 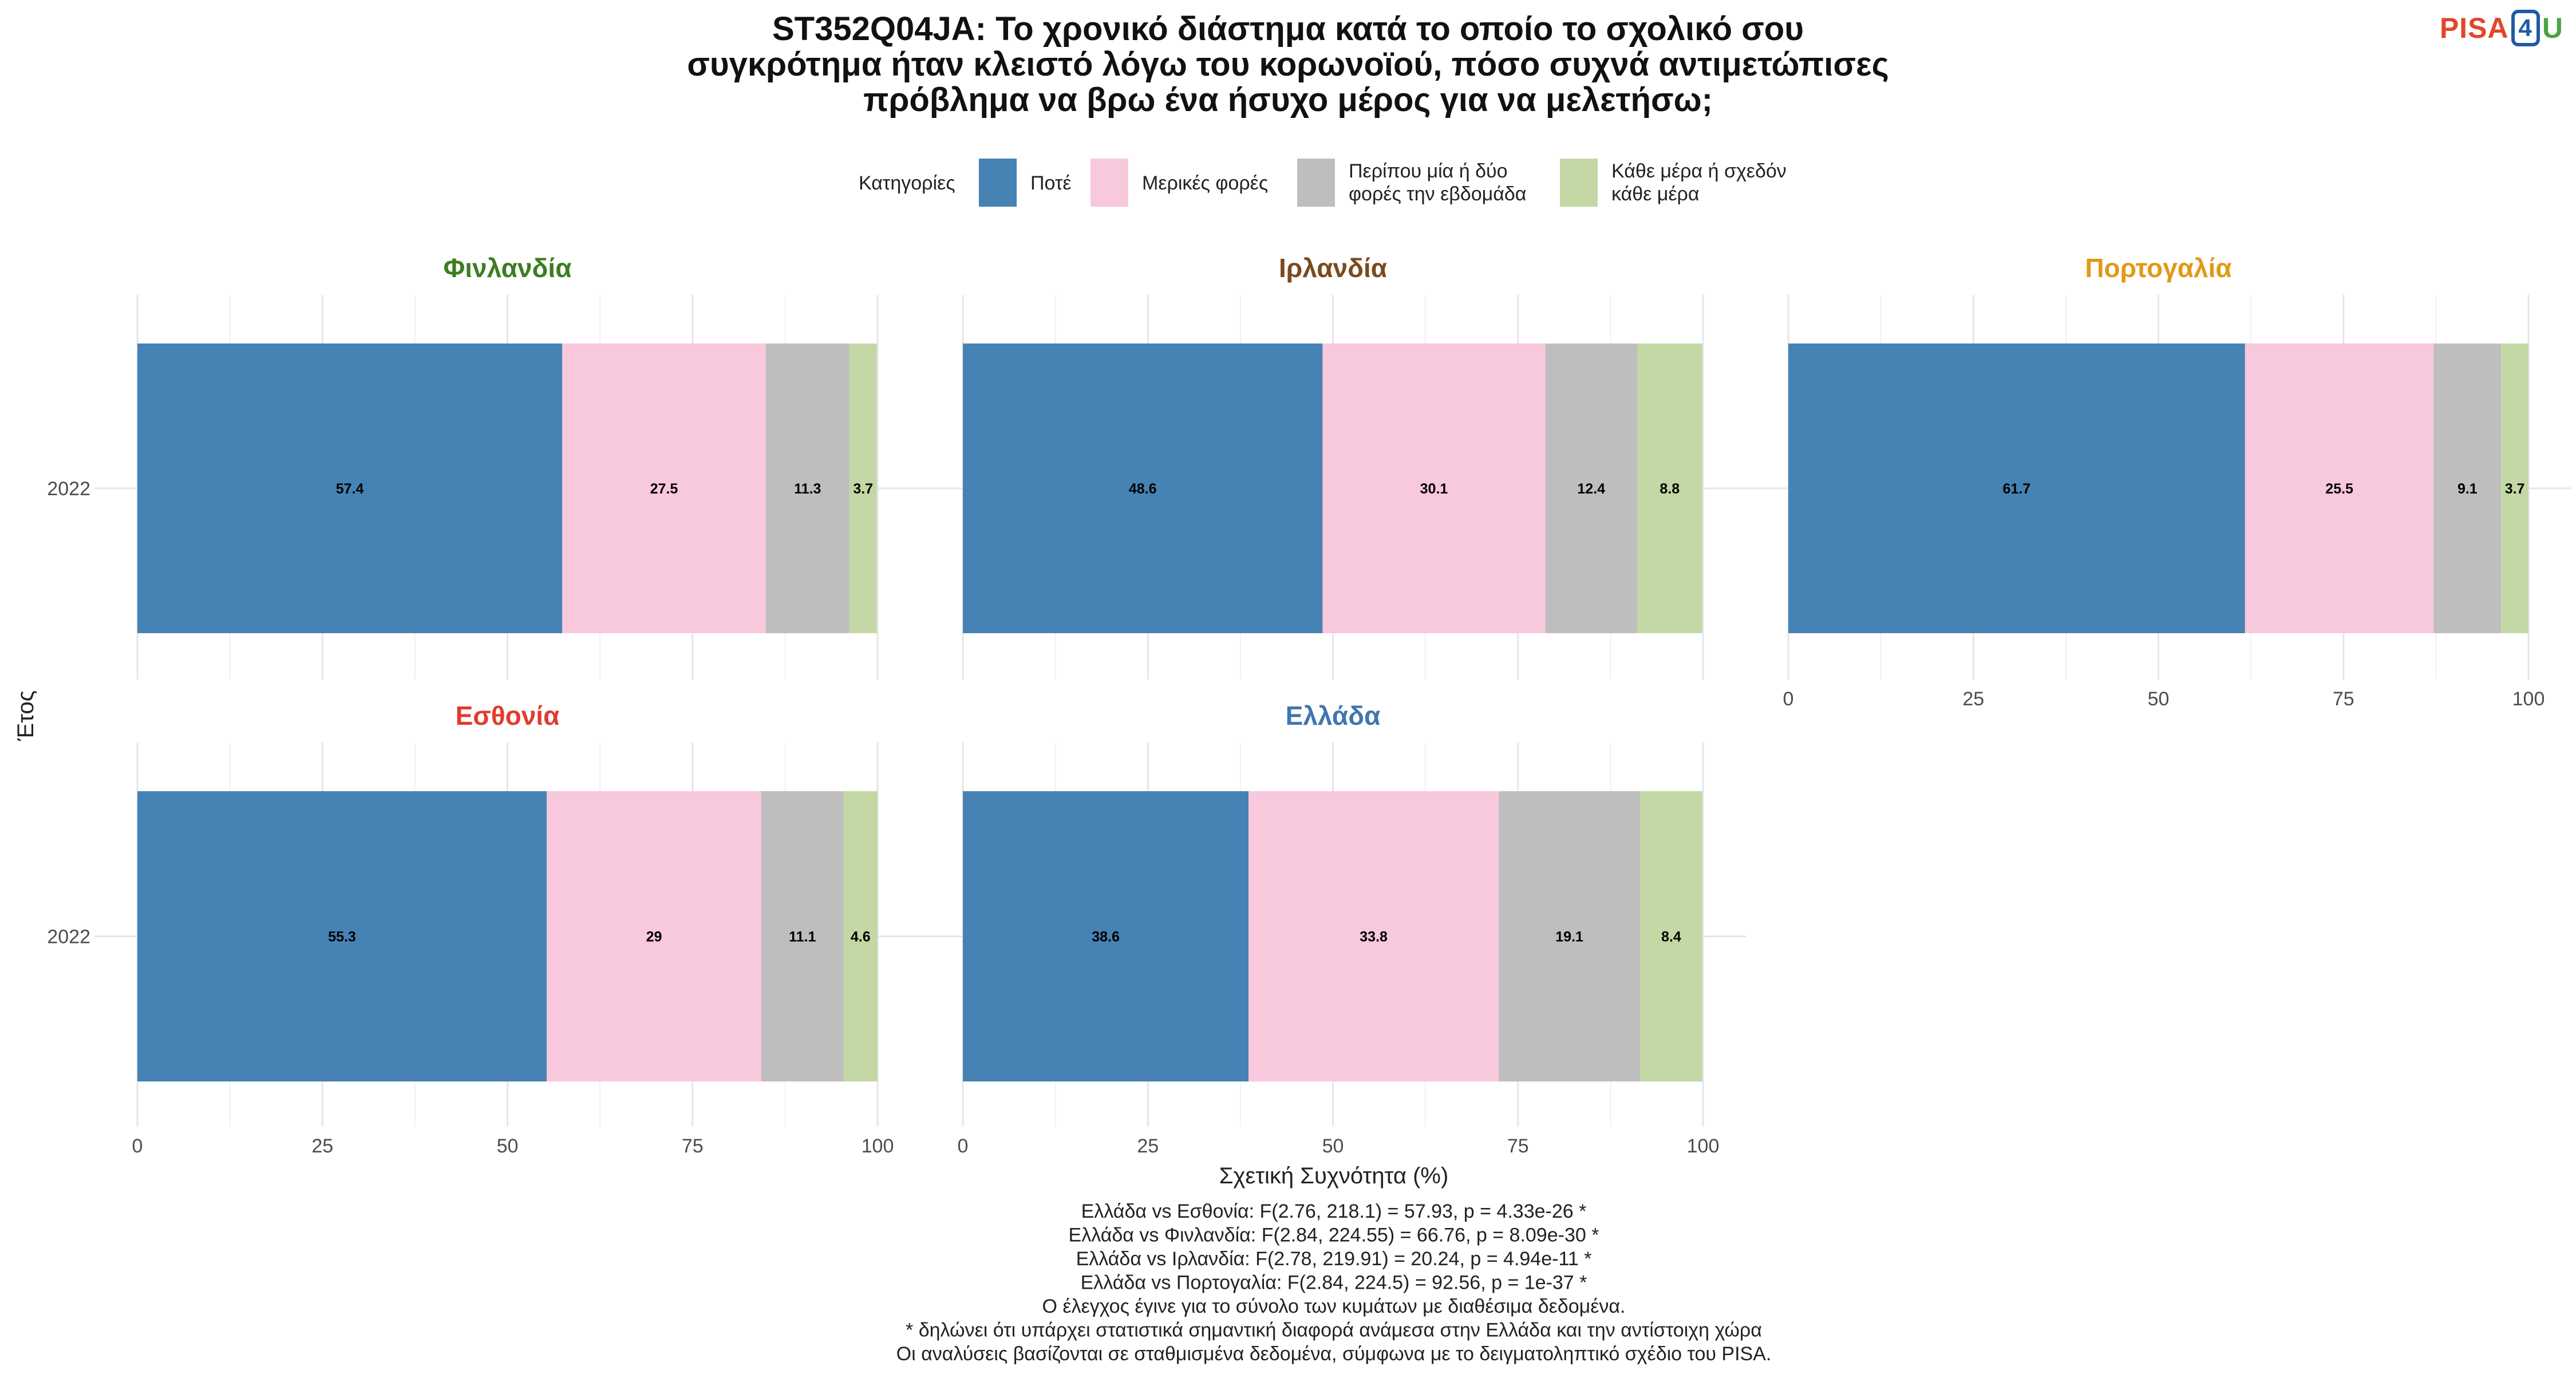 I want to click on bar-value-label: 11.1, so click(x=802, y=937).